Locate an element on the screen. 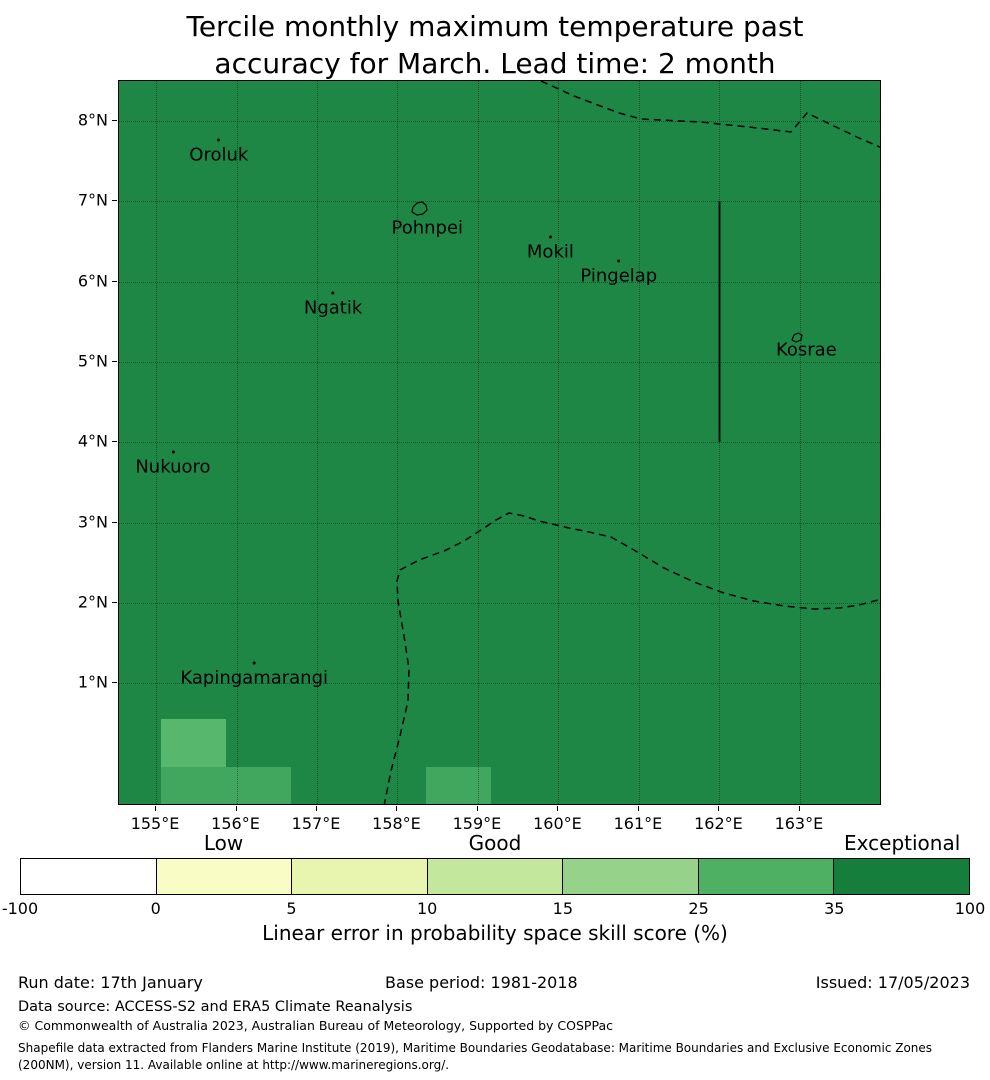  place-label-ngatik: Ngatik is located at coordinates (333, 305).